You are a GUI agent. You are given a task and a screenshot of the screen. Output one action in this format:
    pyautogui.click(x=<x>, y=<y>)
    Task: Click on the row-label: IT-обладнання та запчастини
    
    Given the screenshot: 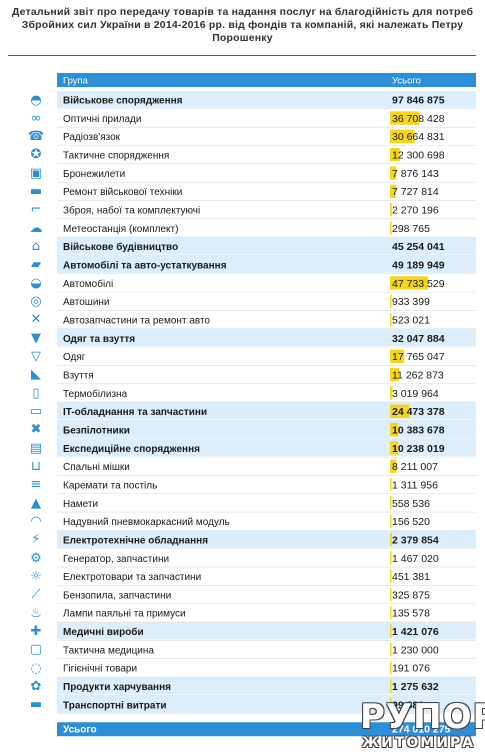 What is the action you would take?
    pyautogui.click(x=135, y=412)
    